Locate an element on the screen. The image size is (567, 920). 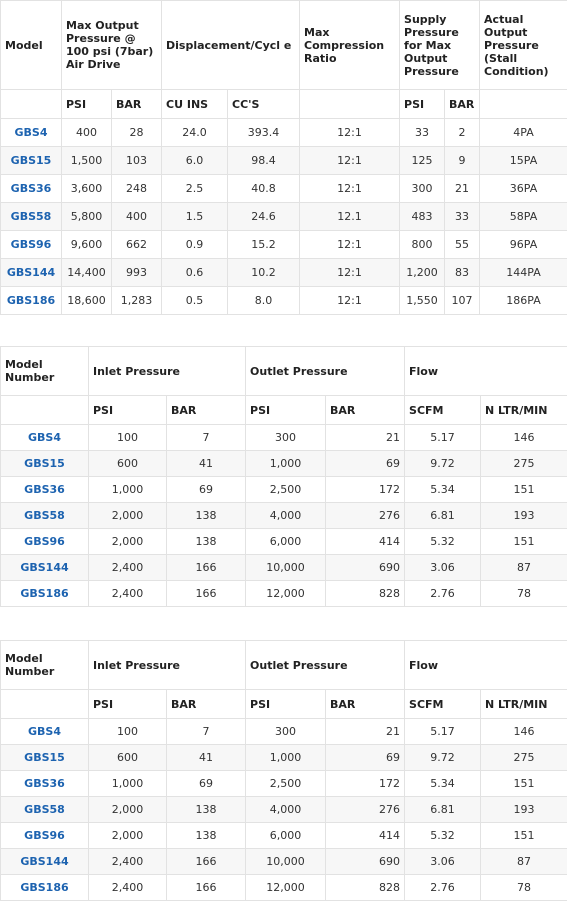
value-cell: 0.6 is located at coordinates (195, 272).